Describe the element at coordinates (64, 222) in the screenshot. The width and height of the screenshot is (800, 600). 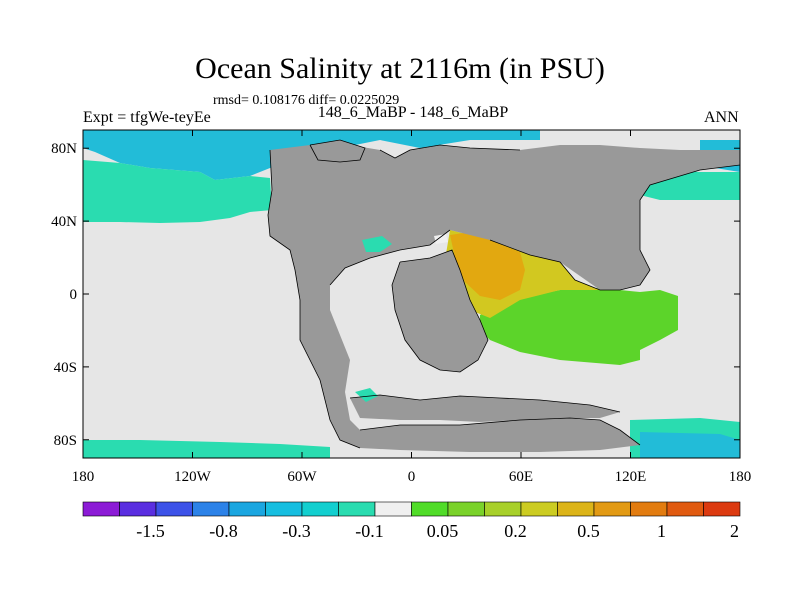
I see `y-tick-label: 40N` at that location.